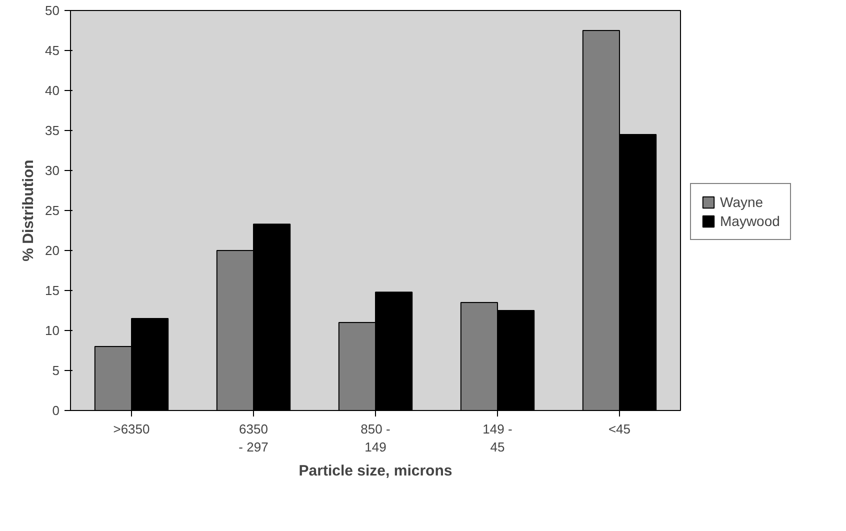 The width and height of the screenshot is (846, 531). Describe the element at coordinates (619, 429) in the screenshot. I see `x-tick-label: <45` at that location.